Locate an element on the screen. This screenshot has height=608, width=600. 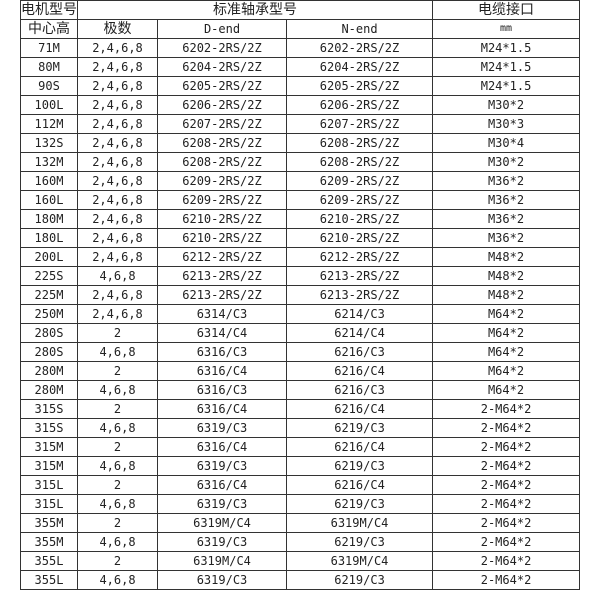
d-end-bearing-cell: 6207-2RS/2Z is located at coordinates (222, 124).